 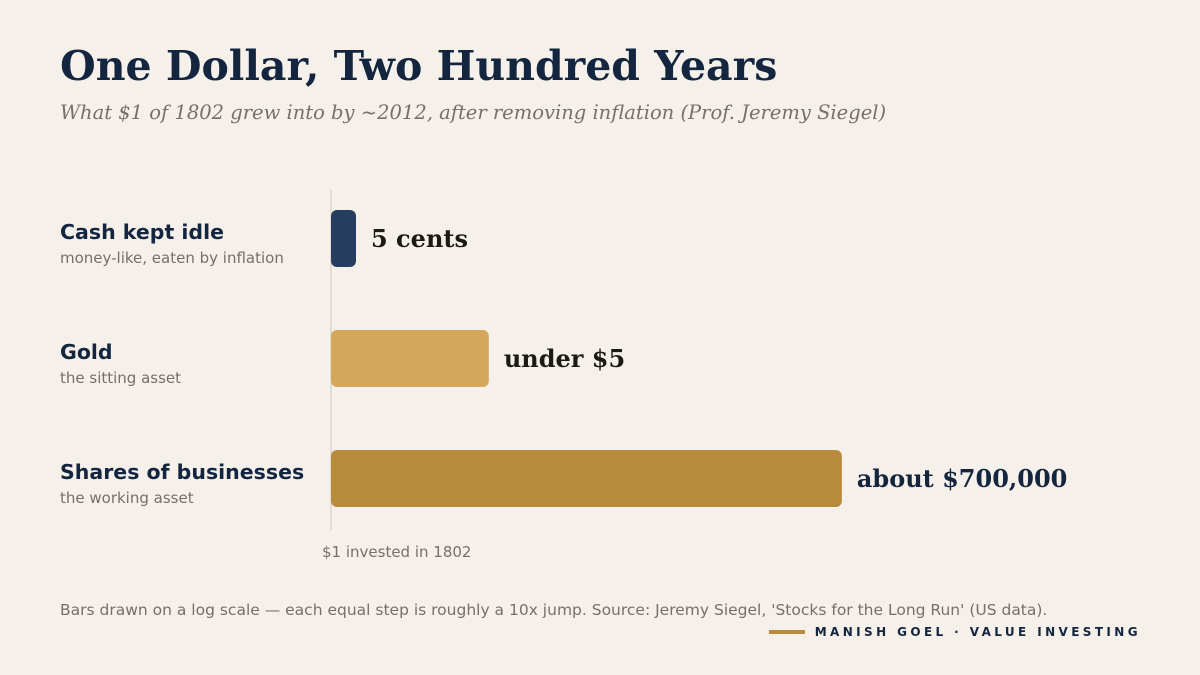 I want to click on value-label-2: about $700,000, so click(x=962, y=478).